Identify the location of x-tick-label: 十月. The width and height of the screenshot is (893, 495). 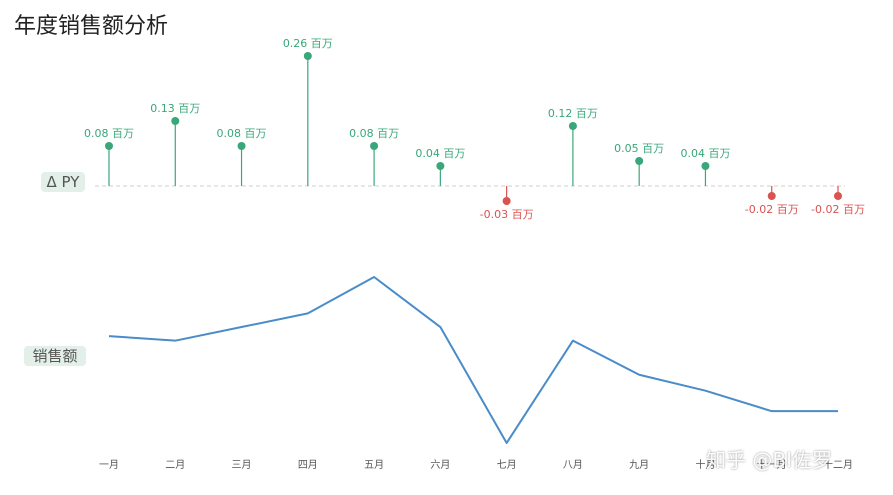
(705, 464).